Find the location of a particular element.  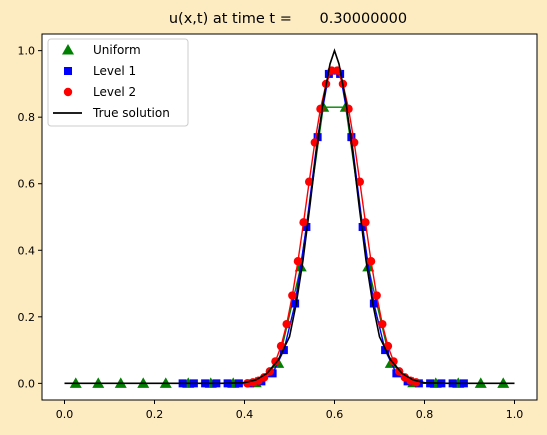

x-tick-label: 0.6 is located at coordinates (335, 414).